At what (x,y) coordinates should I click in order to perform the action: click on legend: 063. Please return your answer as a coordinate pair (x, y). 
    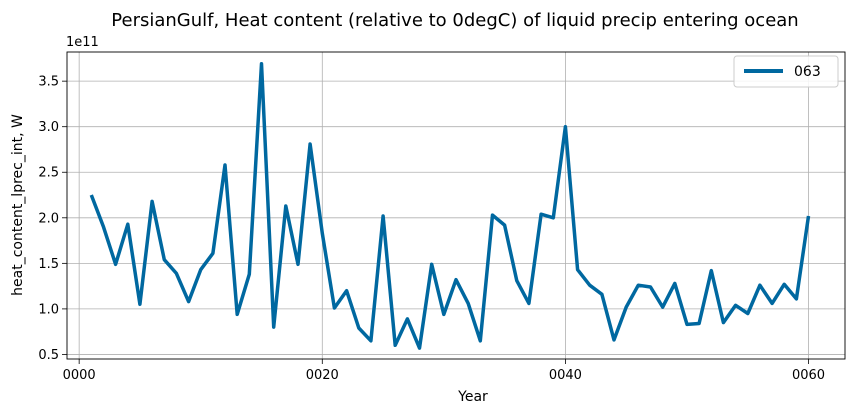
    Looking at the image, I should click on (786, 71).